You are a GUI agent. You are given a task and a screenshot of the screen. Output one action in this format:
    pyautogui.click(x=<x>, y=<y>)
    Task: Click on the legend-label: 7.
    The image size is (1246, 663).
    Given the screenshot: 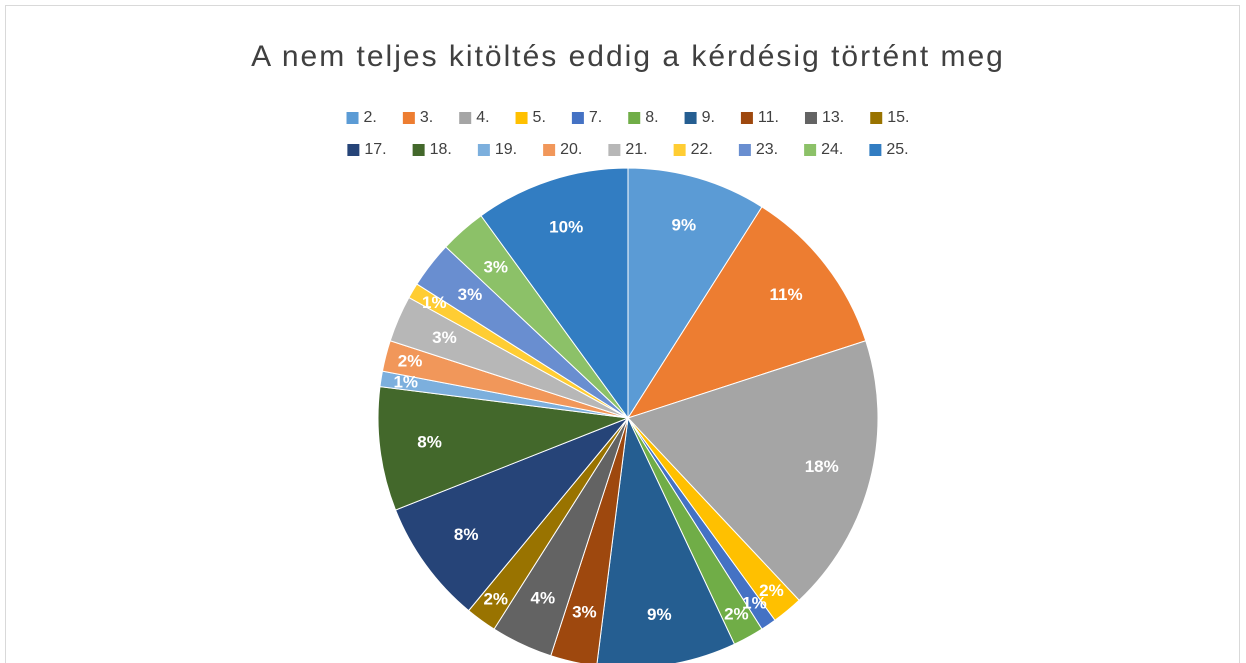 What is the action you would take?
    pyautogui.click(x=595, y=117)
    